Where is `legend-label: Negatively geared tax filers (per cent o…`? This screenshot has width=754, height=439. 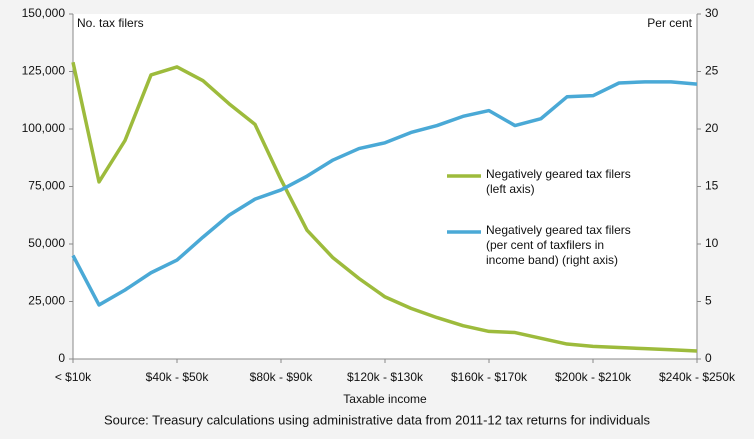
legend-label: Negatively geared tax filers (per cent o… is located at coordinates (558, 245).